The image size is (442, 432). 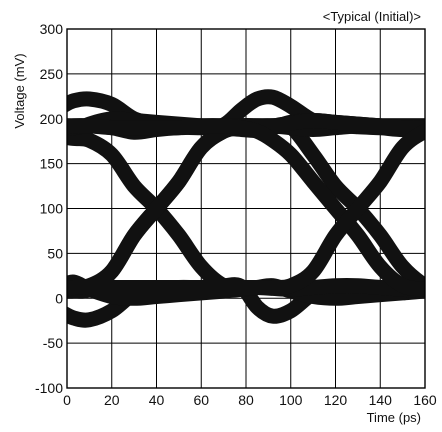 I want to click on y-tick-label: 300, so click(x=52, y=29).